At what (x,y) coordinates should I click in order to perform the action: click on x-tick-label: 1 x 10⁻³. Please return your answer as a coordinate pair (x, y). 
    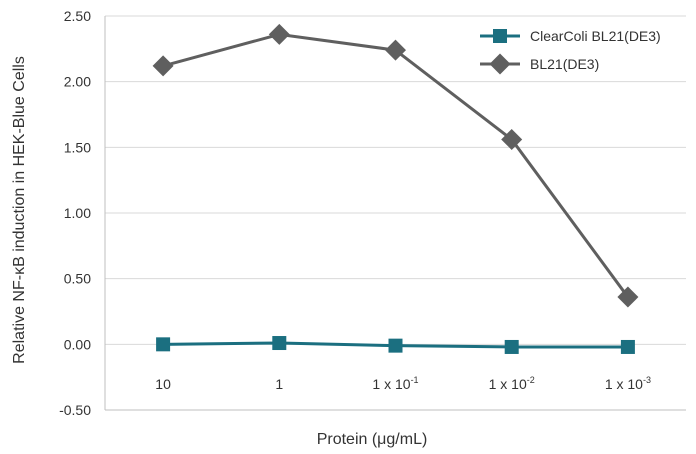
    Looking at the image, I should click on (628, 383).